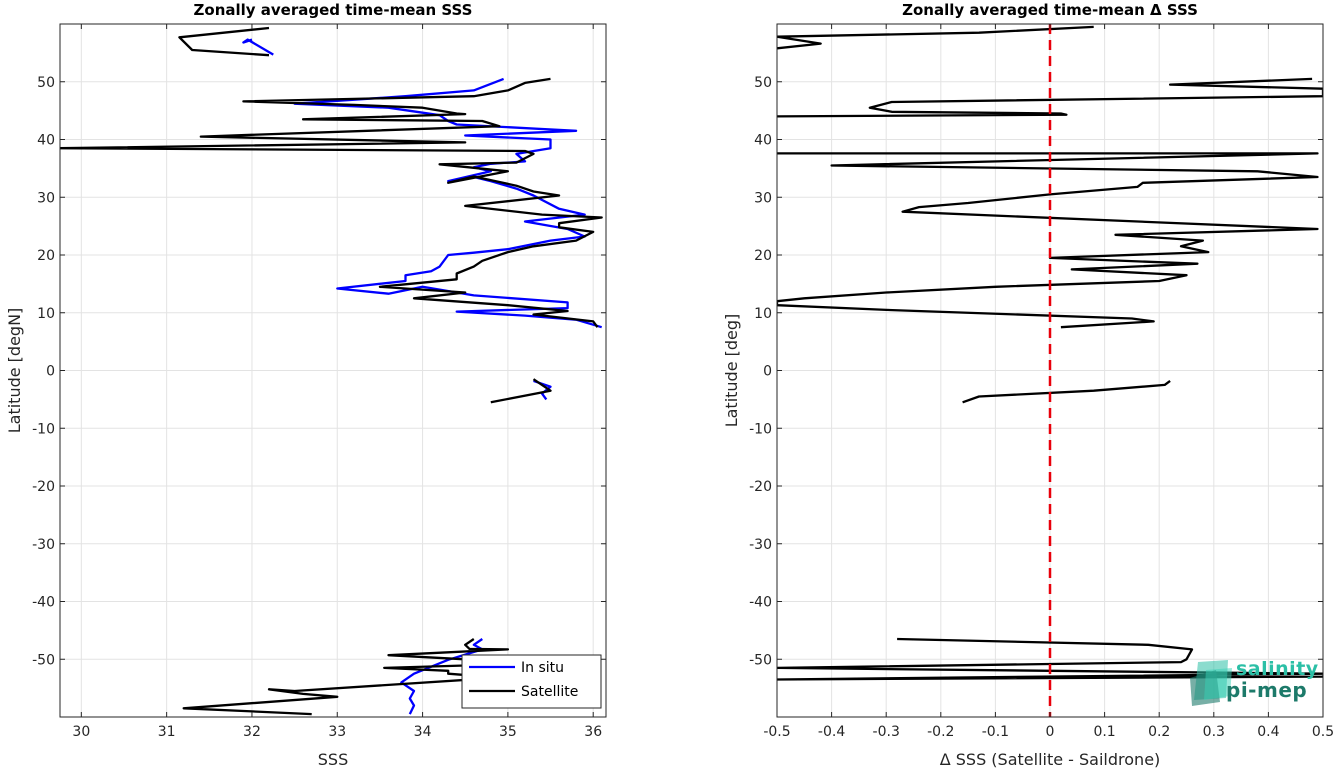 The width and height of the screenshot is (1336, 769). I want to click on x-tick-label: -0.5, so click(776, 732).